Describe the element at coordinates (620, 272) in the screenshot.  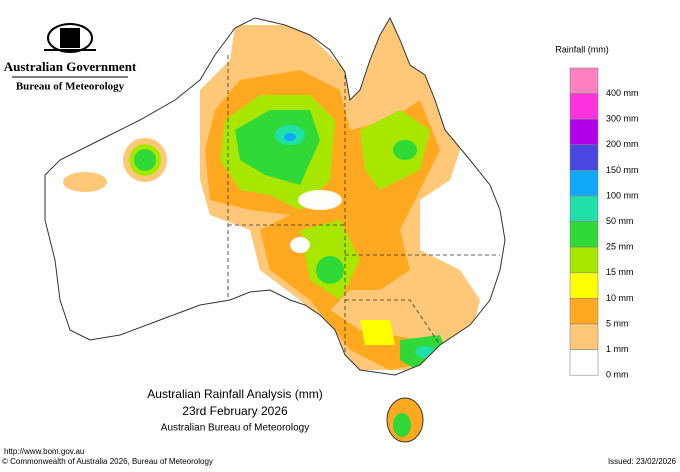
I see `legend-label: 15 mm` at that location.